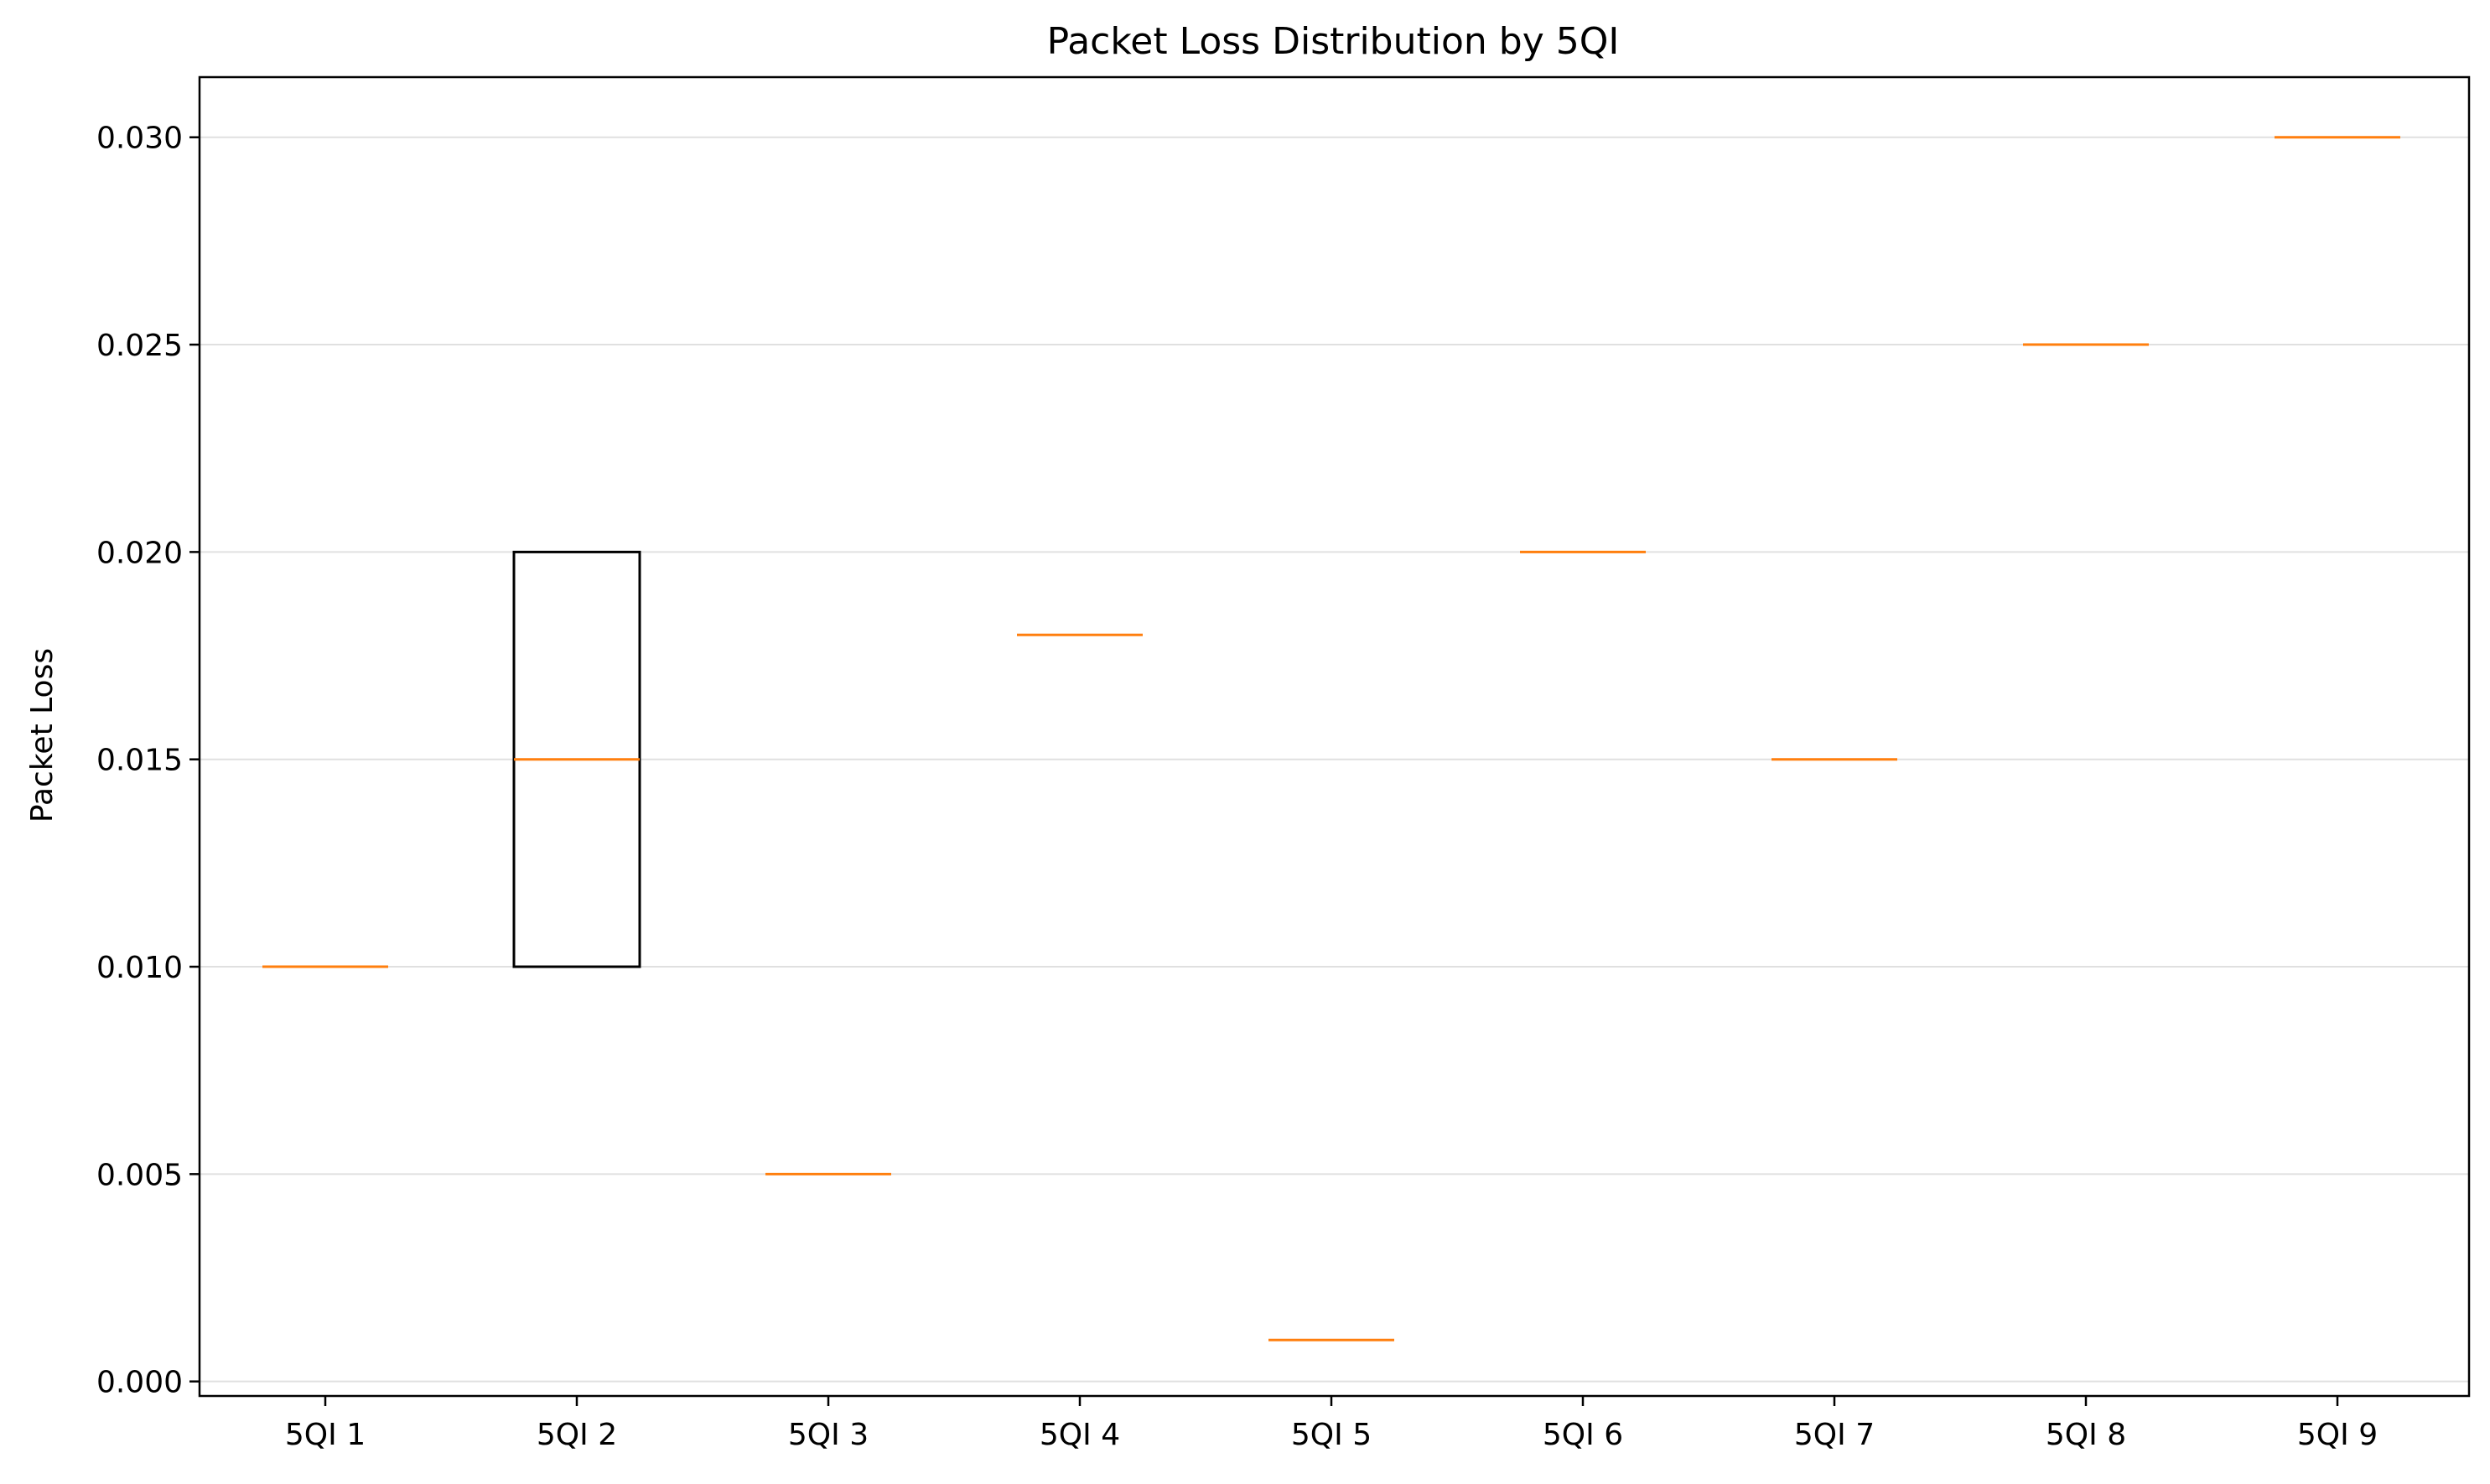 The width and height of the screenshot is (2490, 1484). I want to click on y-tick-label: 0.010, so click(139, 968).